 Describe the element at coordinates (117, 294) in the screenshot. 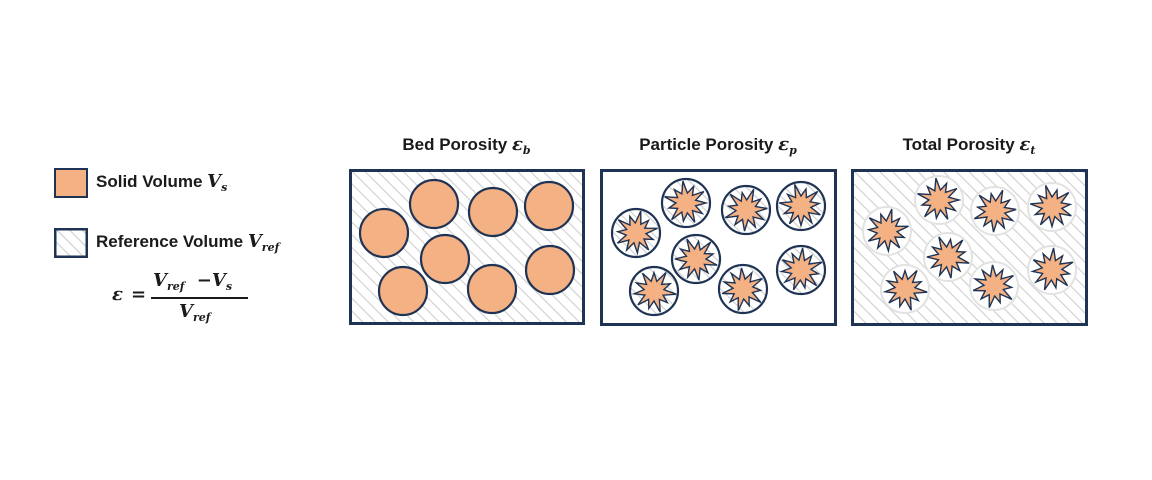

I see `formula-lhs: ε` at that location.